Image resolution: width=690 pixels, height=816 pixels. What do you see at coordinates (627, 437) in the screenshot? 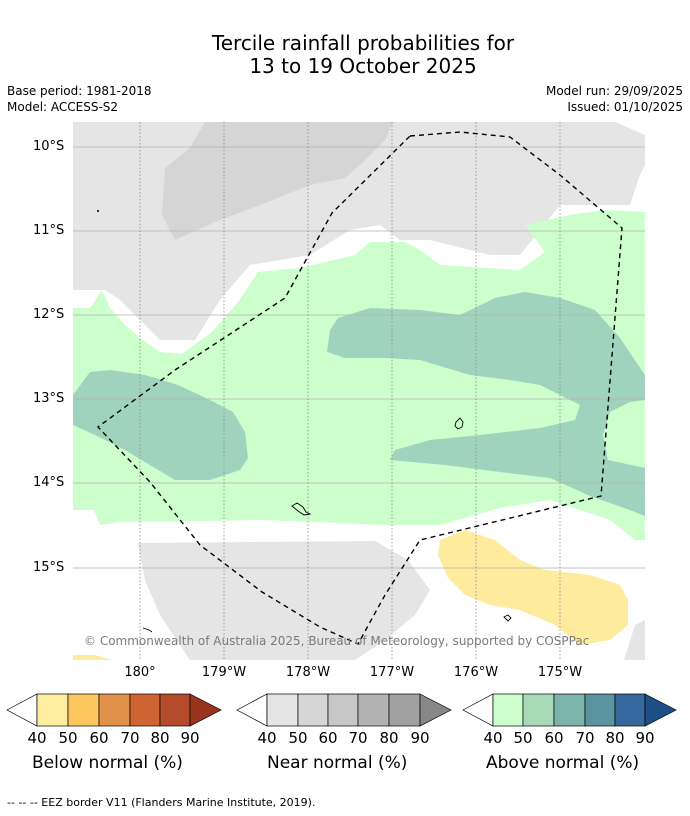
I see `above-normal-40-hole` at bounding box center [627, 437].